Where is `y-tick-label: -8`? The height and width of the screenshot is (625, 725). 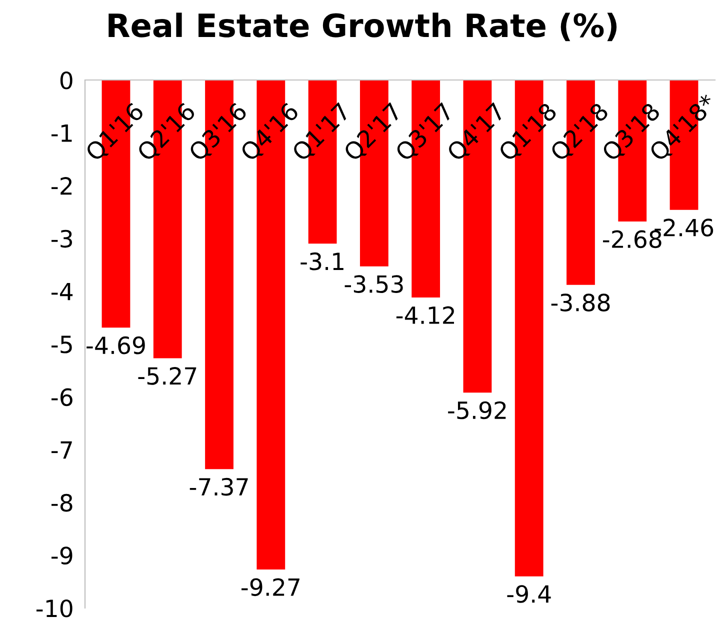
y-tick-label: -8 is located at coordinates (62, 503).